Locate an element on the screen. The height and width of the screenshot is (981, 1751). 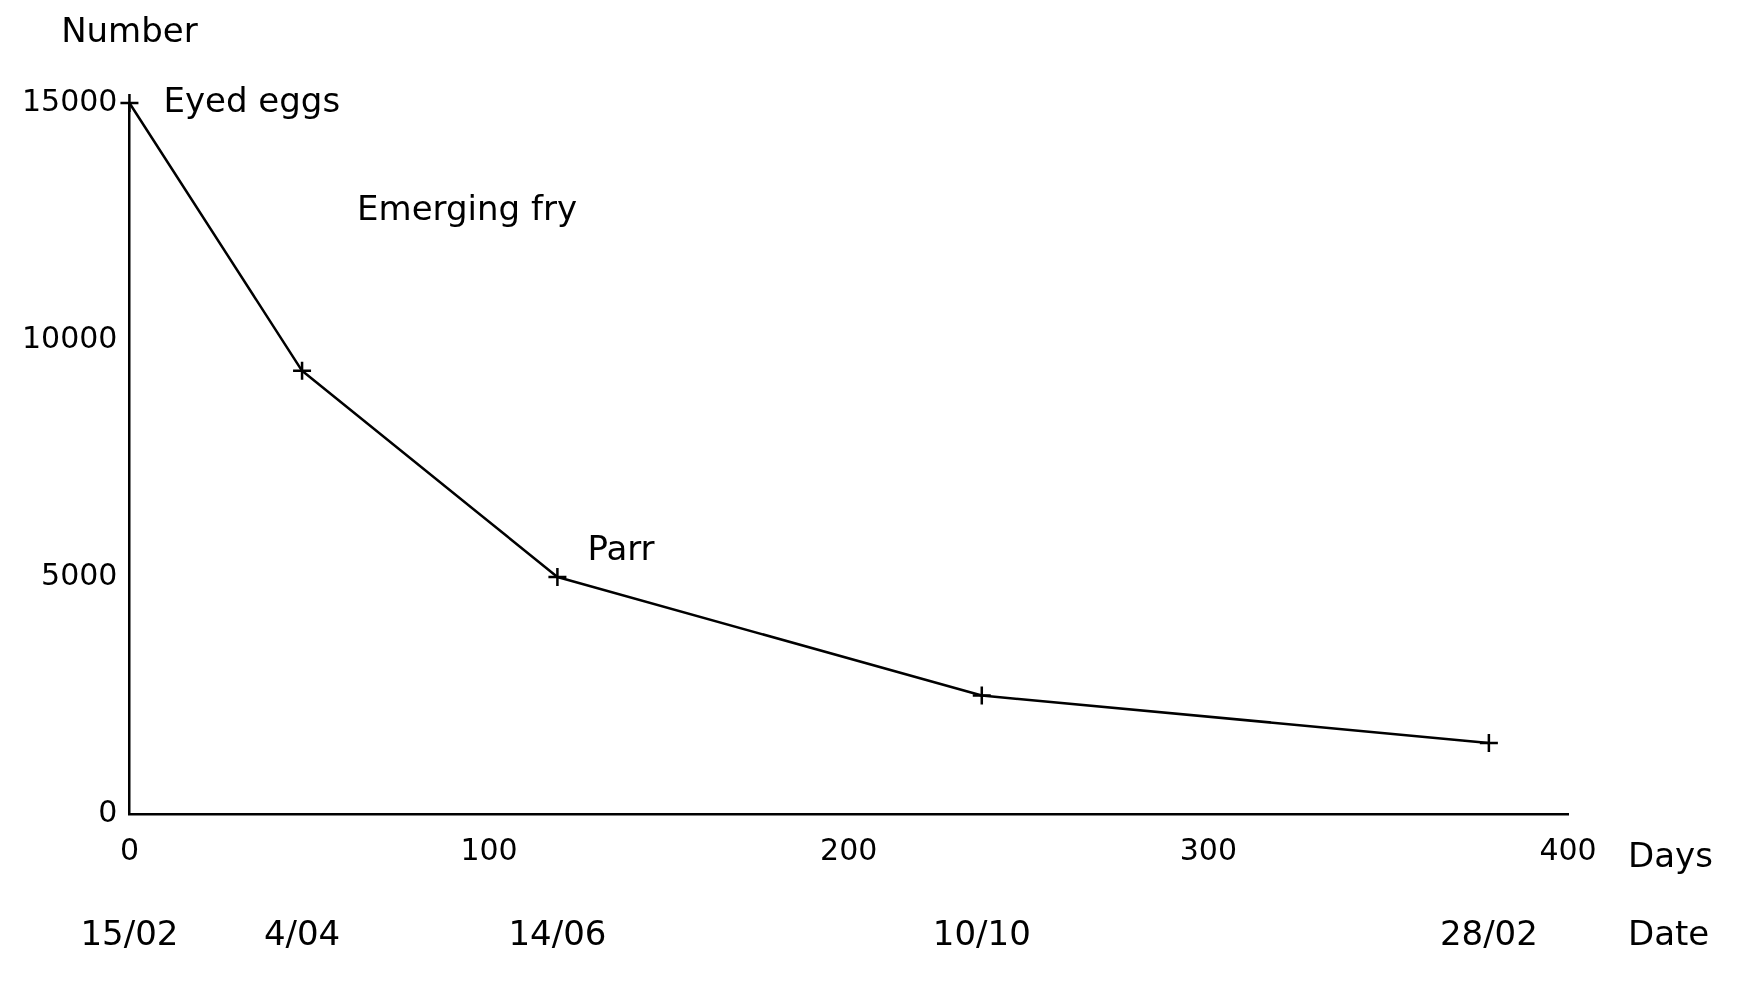
y-tick-label: 0 is located at coordinates (108, 811).